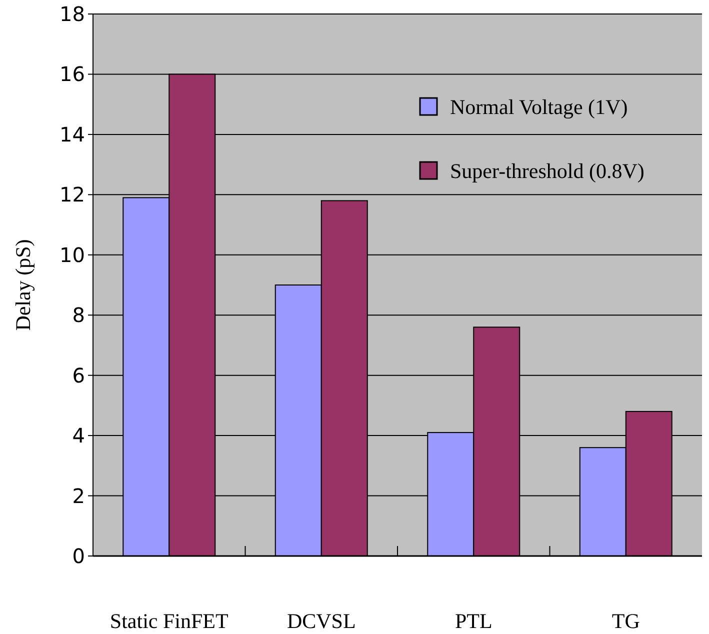  Describe the element at coordinates (626, 621) in the screenshot. I see `x-tick-label: TG` at that location.